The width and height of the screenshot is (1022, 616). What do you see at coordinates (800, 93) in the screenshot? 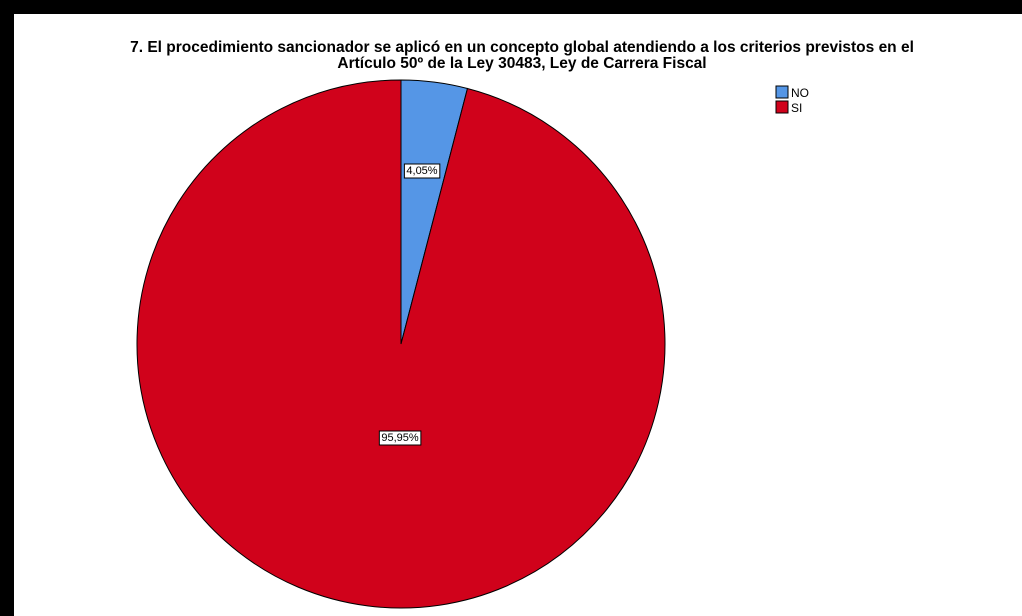
I see `legend-label-no: NO` at bounding box center [800, 93].